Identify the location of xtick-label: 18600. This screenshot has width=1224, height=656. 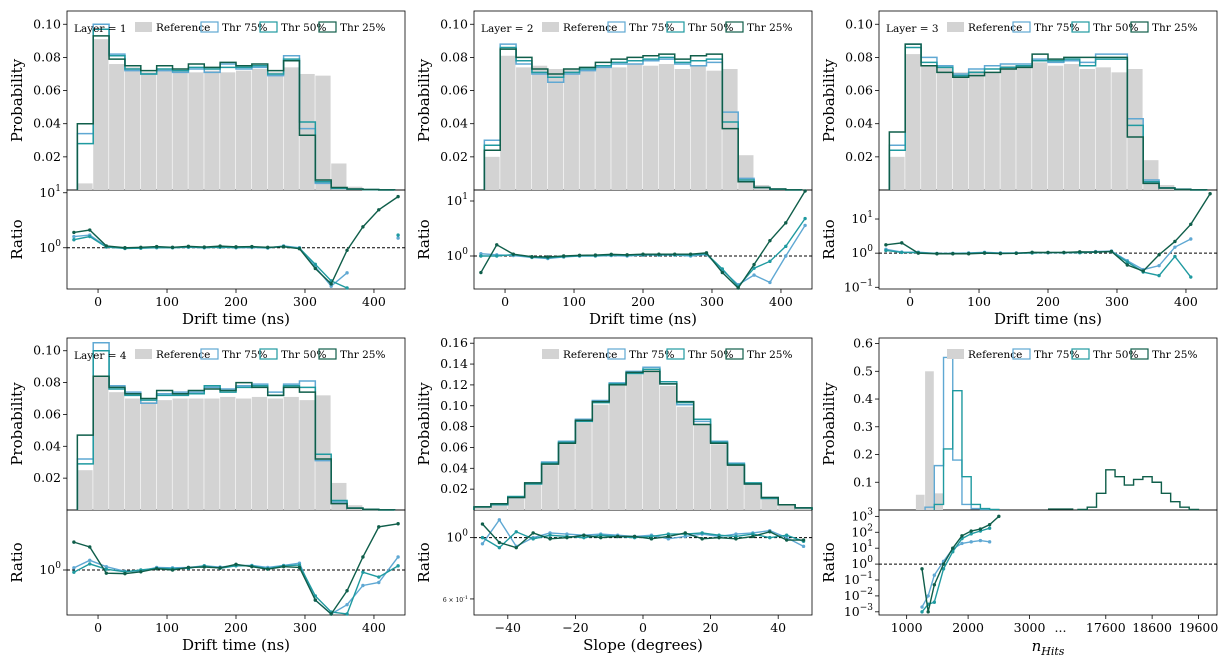
(1152, 627).